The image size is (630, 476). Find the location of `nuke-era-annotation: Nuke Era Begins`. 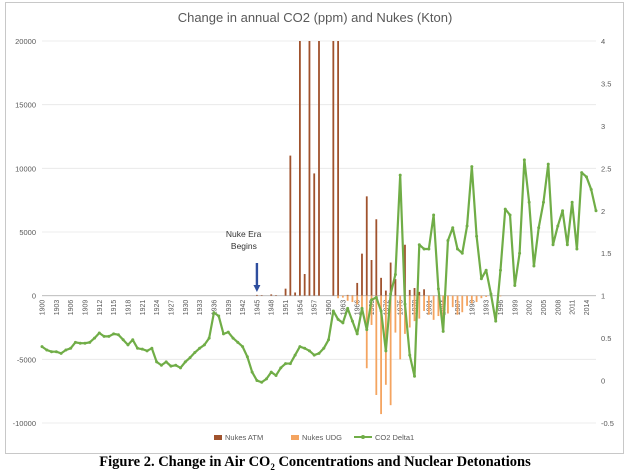

nuke-era-annotation: Nuke Era Begins is located at coordinates (244, 260).